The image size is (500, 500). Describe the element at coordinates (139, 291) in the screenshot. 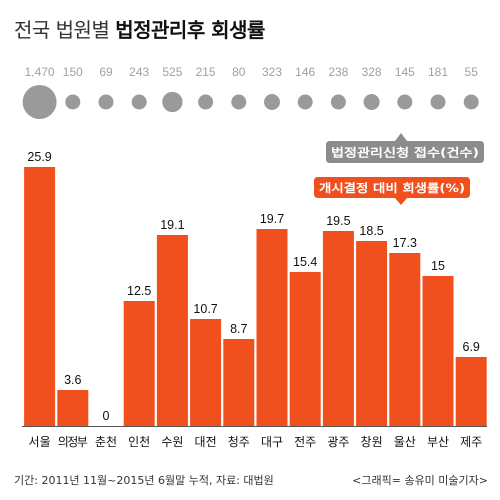

I see `bar-value-label: 12.5` at that location.